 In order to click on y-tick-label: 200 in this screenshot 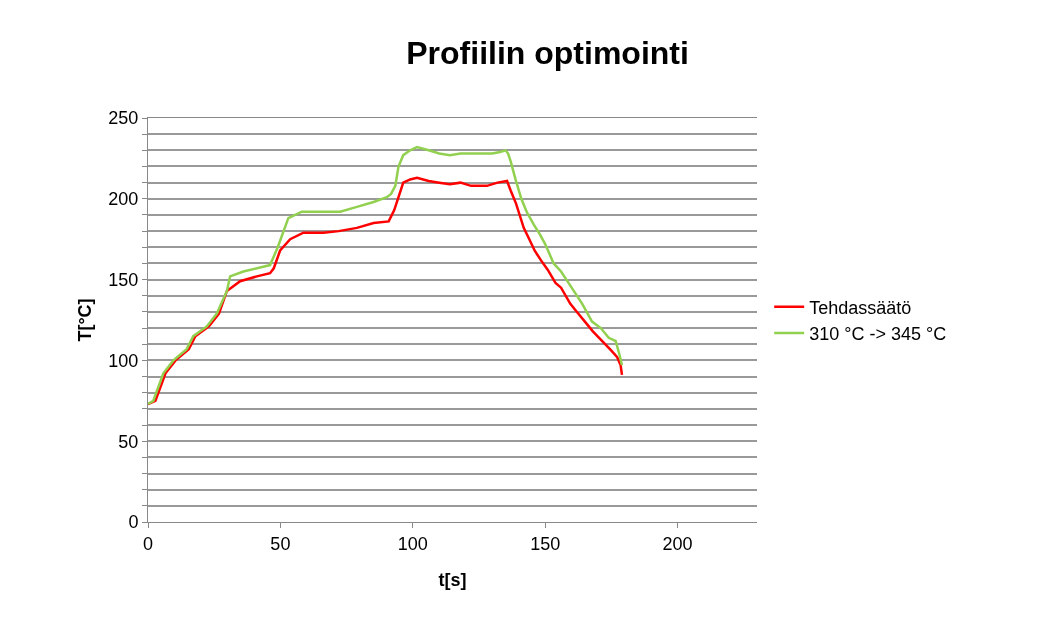, I will do `click(123, 199)`.